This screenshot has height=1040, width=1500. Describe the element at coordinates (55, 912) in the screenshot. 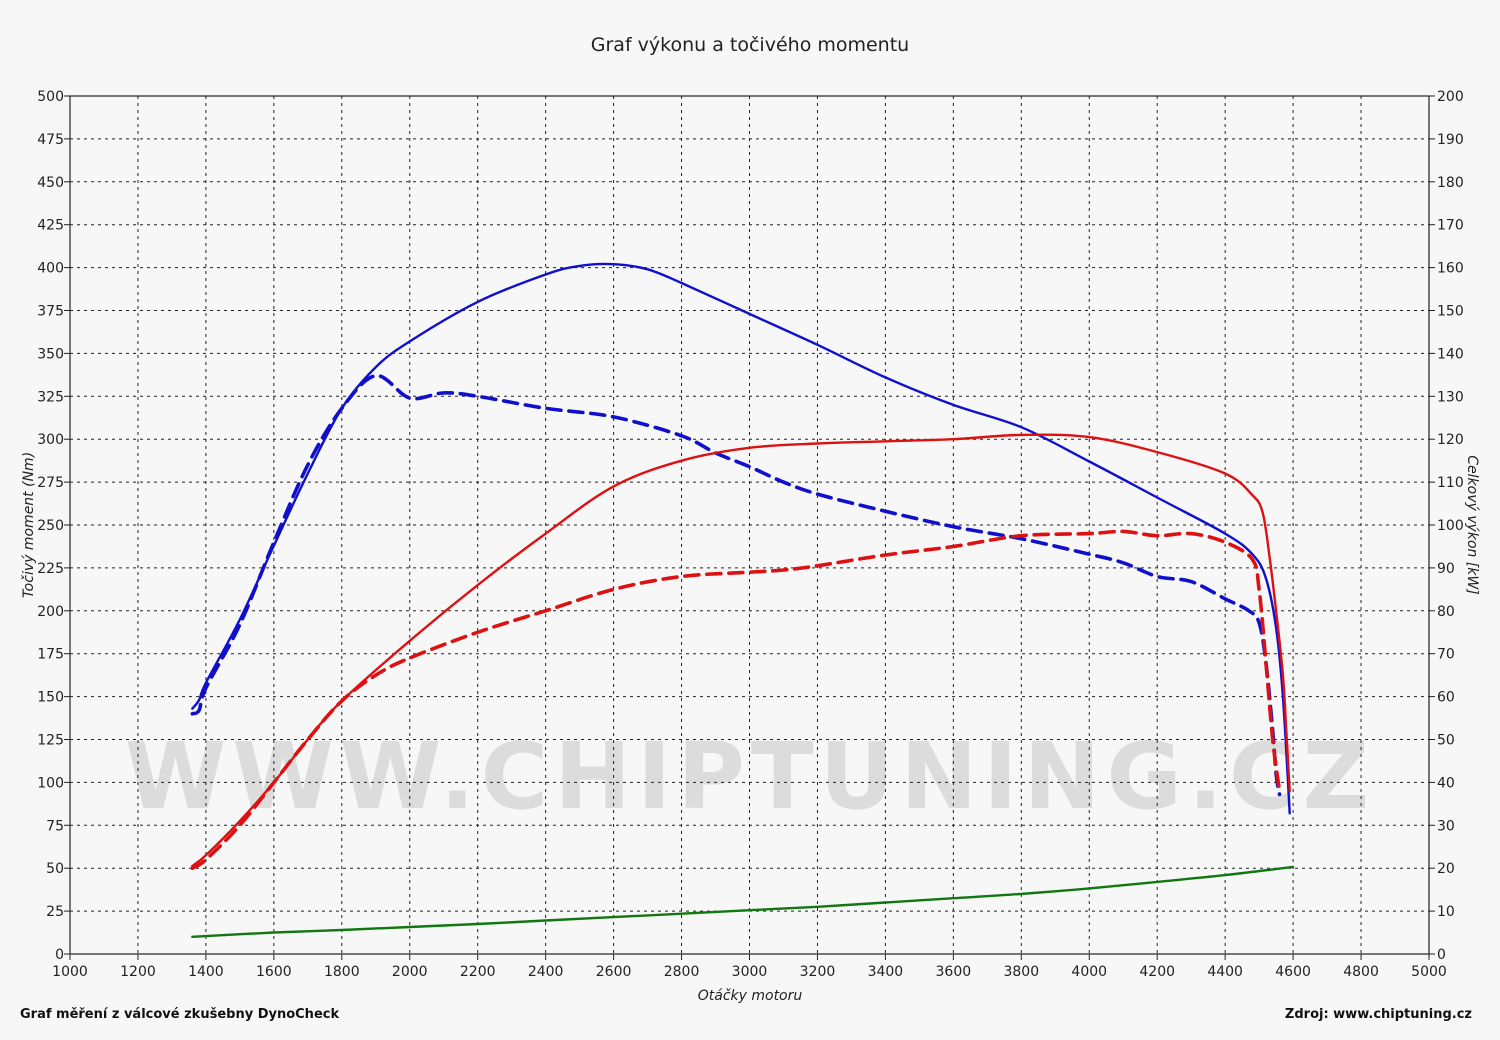

I see `y-left-tick-label: 25` at that location.